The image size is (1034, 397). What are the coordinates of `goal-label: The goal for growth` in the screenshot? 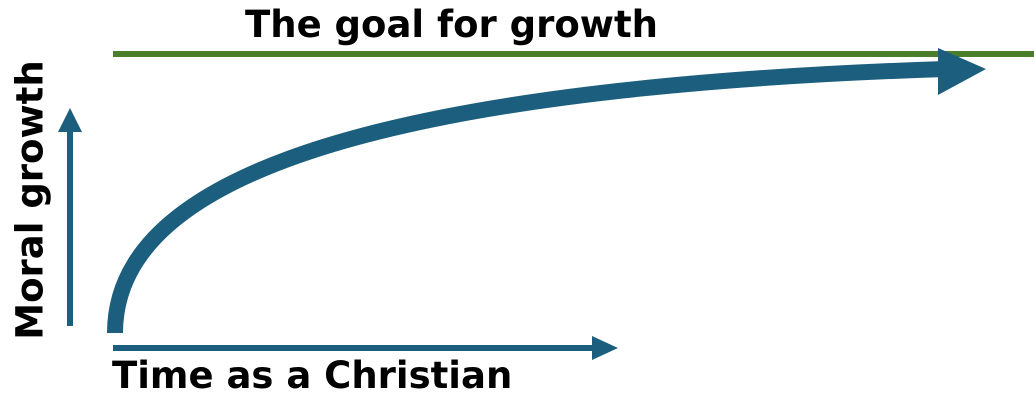 It's located at (451, 24).